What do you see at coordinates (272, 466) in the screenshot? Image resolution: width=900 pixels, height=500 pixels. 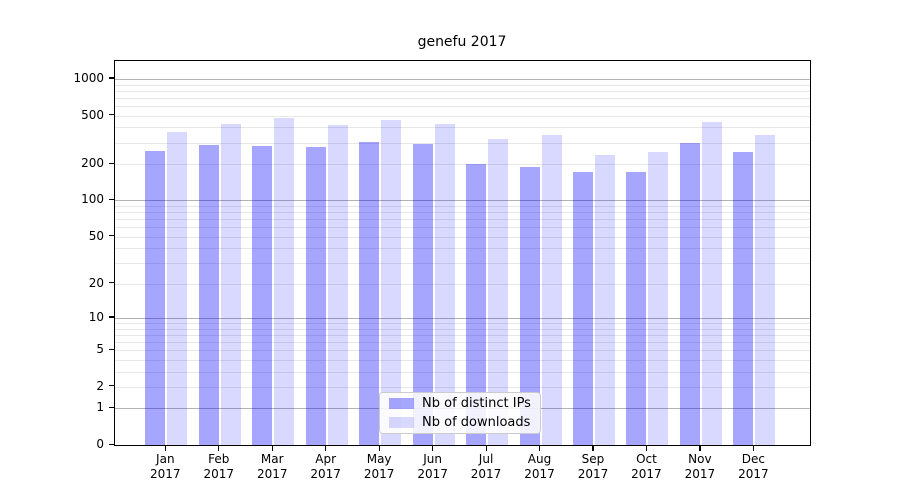 I see `x-tick-label: Mar 2017` at bounding box center [272, 466].